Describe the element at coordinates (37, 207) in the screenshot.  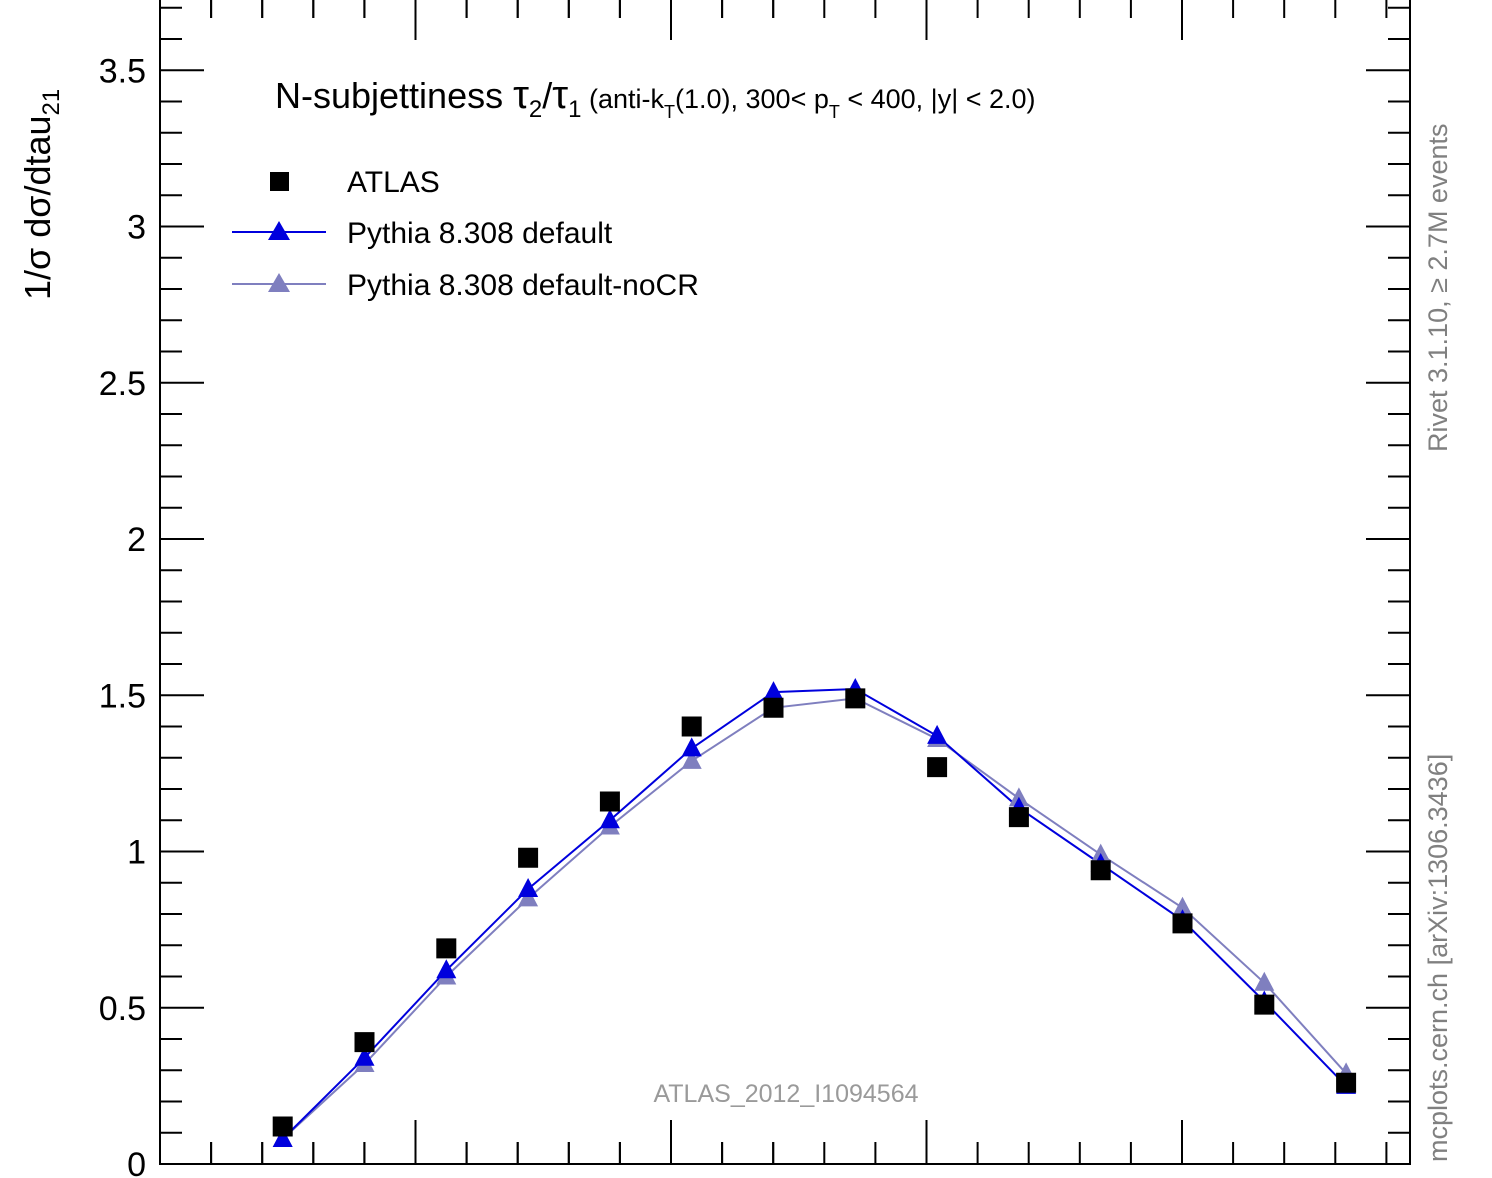
I see `y-axis-label-main: 1/σ dσ/dtau` at that location.